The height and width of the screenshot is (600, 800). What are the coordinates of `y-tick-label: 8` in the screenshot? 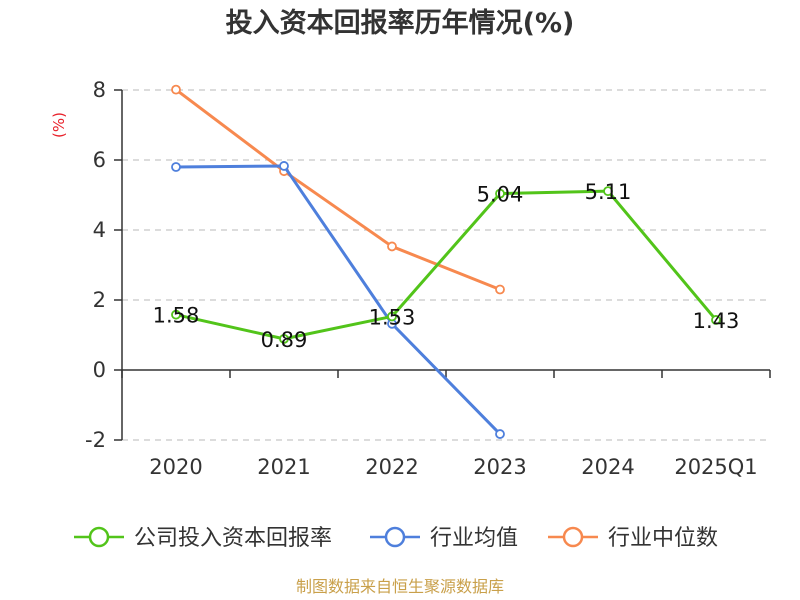 It's located at (99, 90).